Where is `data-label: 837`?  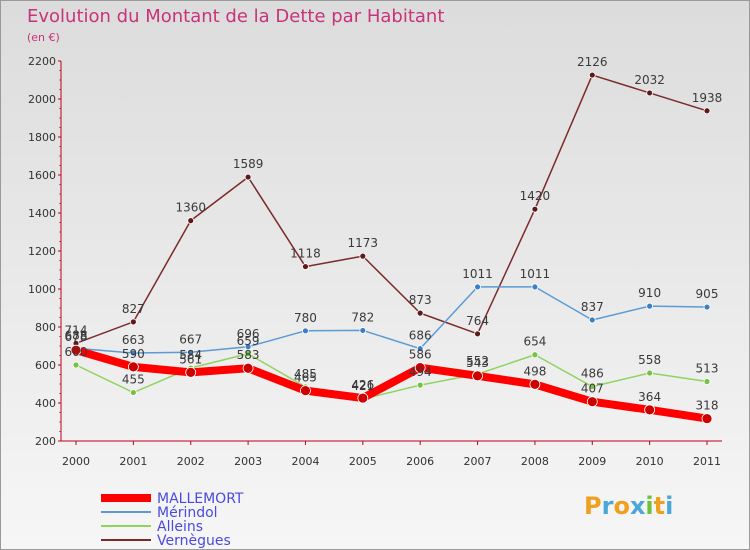
data-label: 837 is located at coordinates (592, 307).